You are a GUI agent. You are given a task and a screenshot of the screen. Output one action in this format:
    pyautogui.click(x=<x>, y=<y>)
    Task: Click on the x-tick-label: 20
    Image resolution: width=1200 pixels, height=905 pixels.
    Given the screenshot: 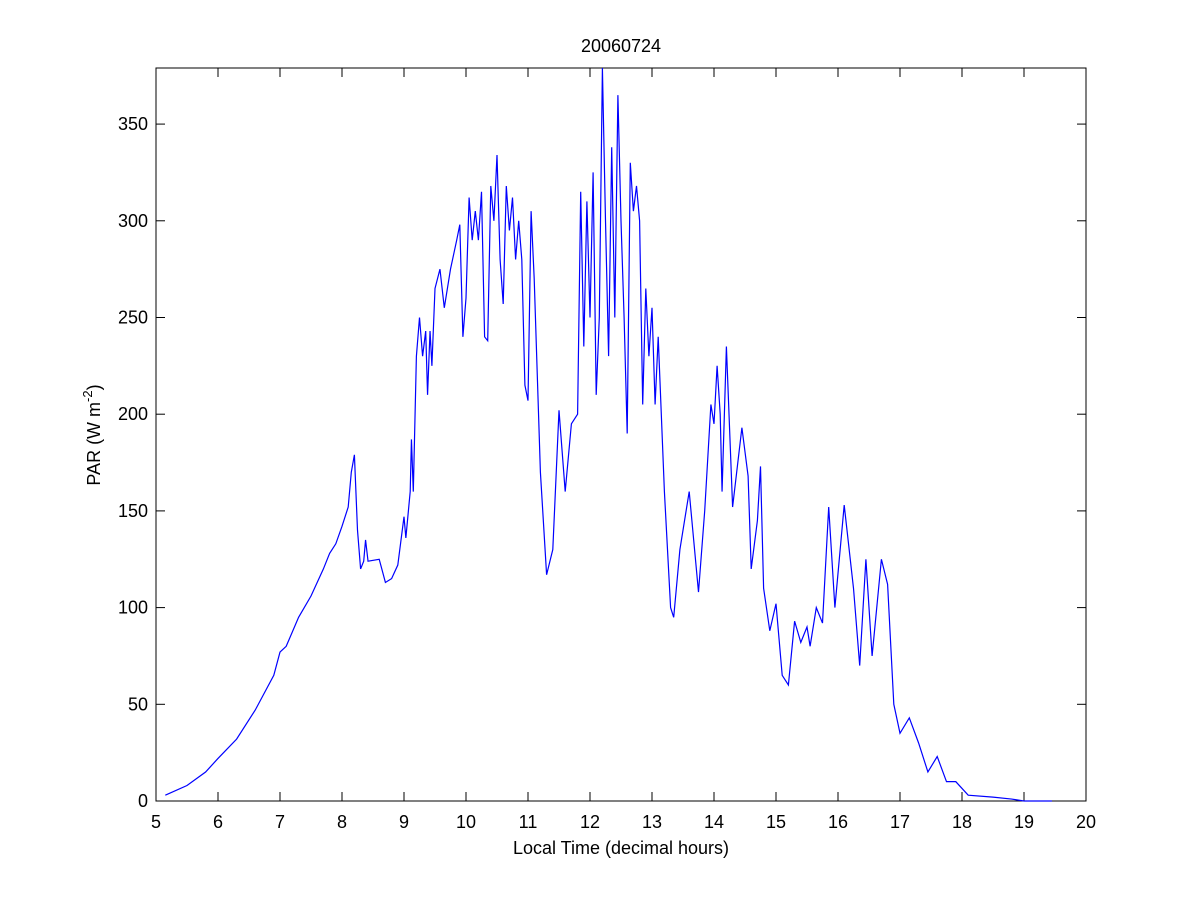 What is the action you would take?
    pyautogui.click(x=1086, y=822)
    